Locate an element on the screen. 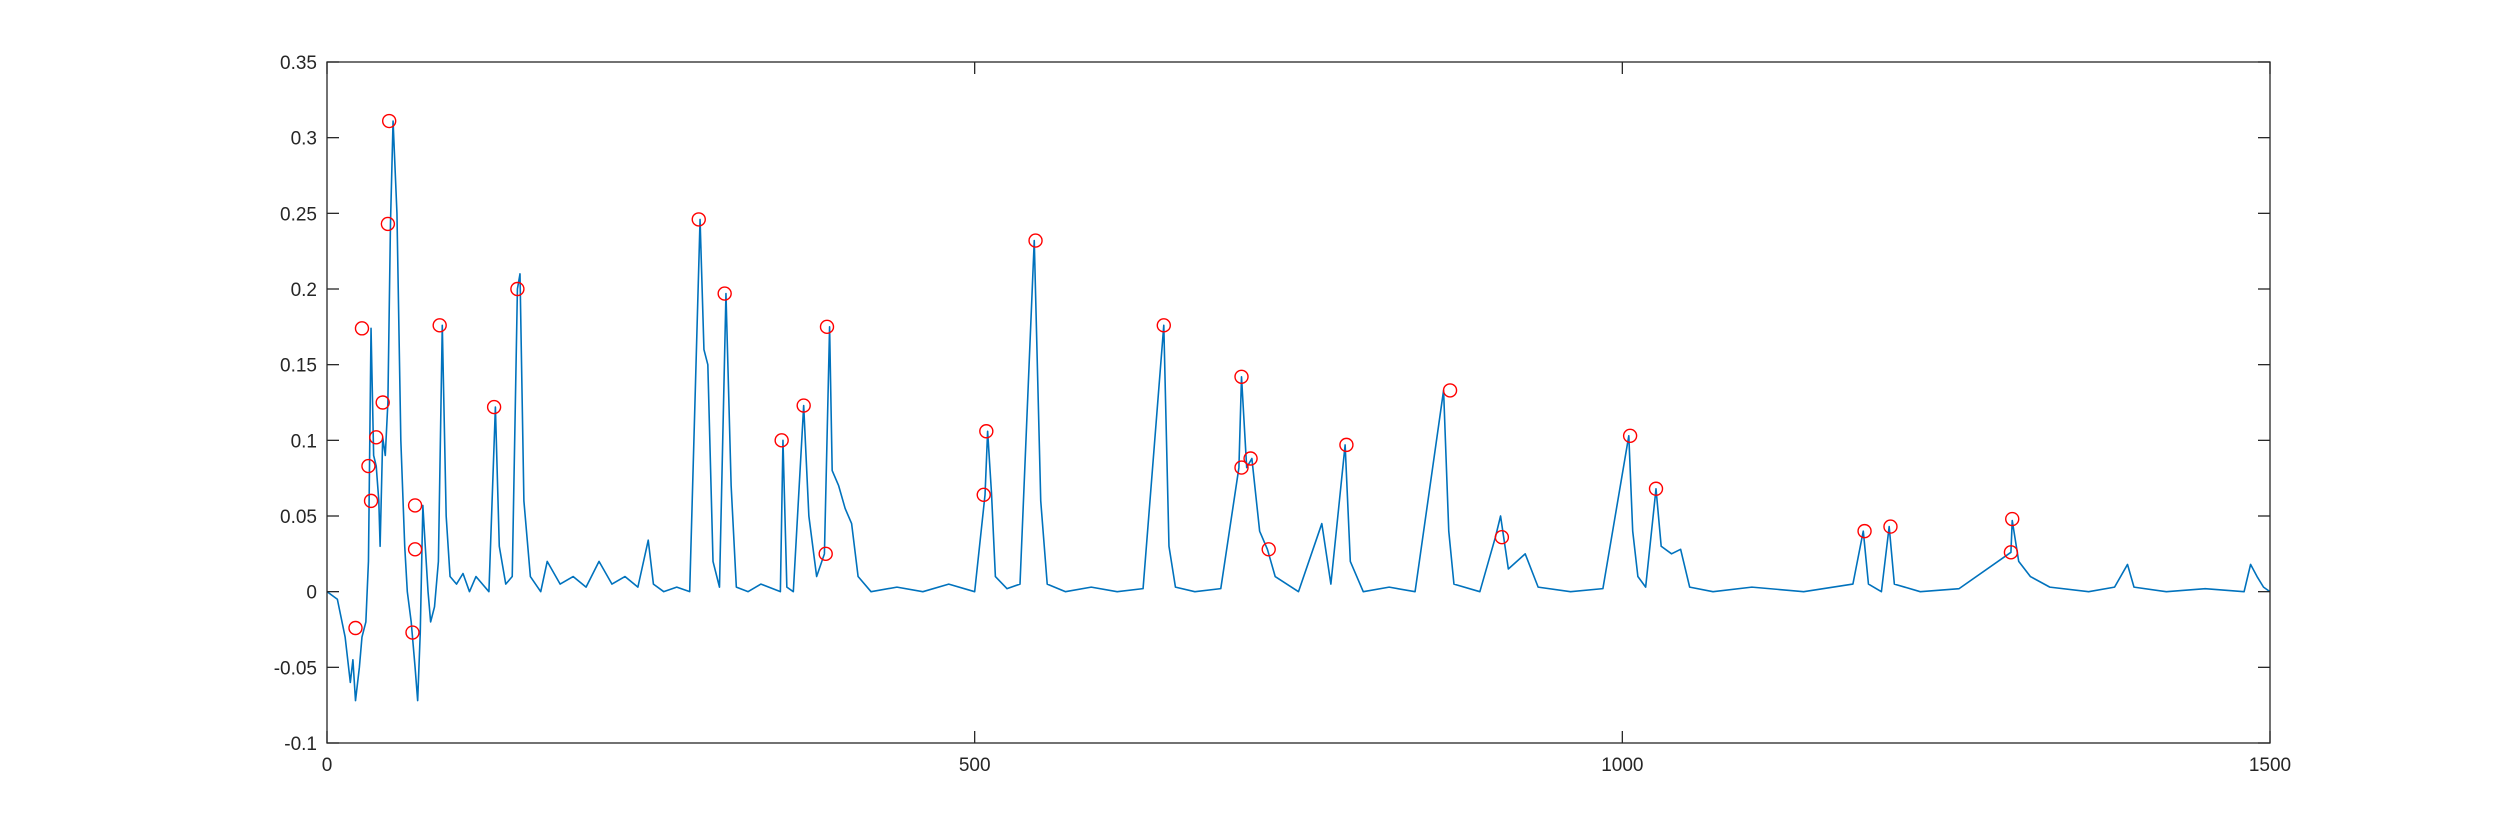 The height and width of the screenshot is (838, 2500). y-tick-label: 0 is located at coordinates (311, 593).